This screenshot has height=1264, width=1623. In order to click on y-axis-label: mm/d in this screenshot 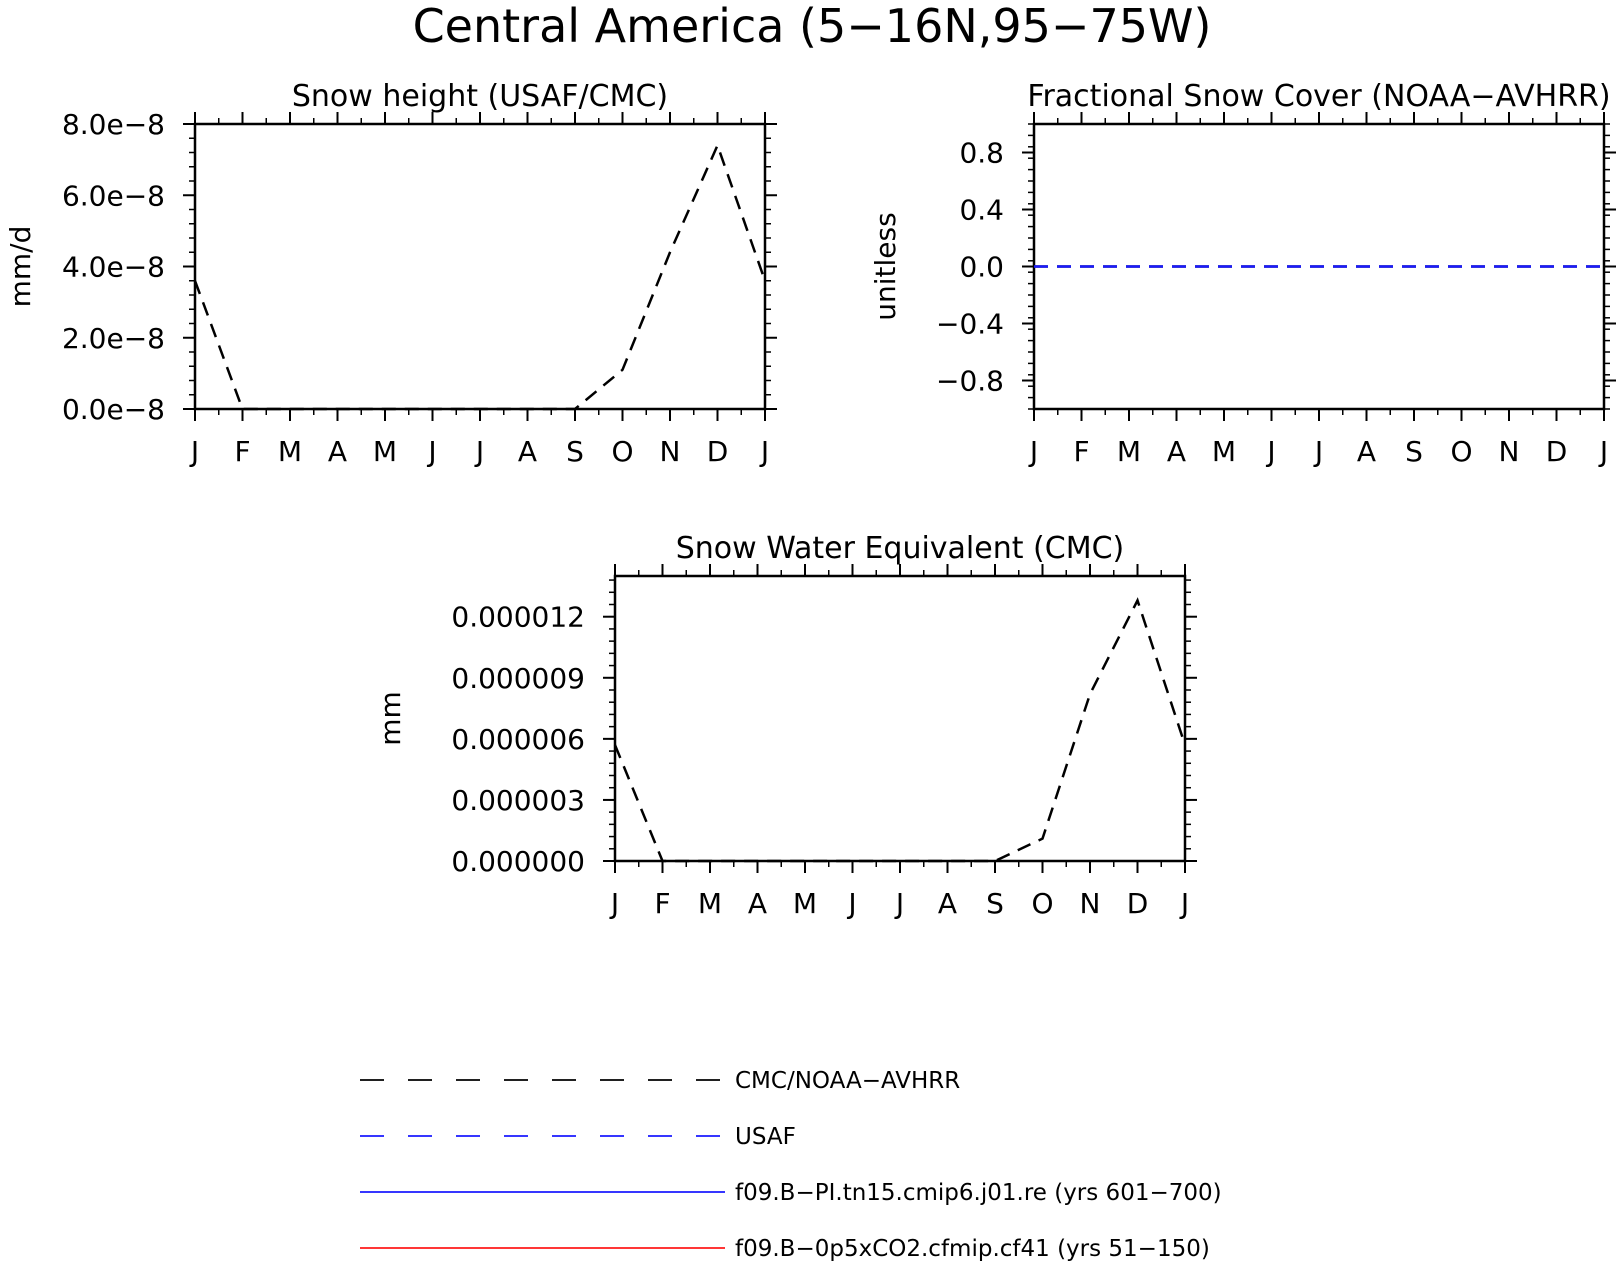, I will do `click(20, 267)`.